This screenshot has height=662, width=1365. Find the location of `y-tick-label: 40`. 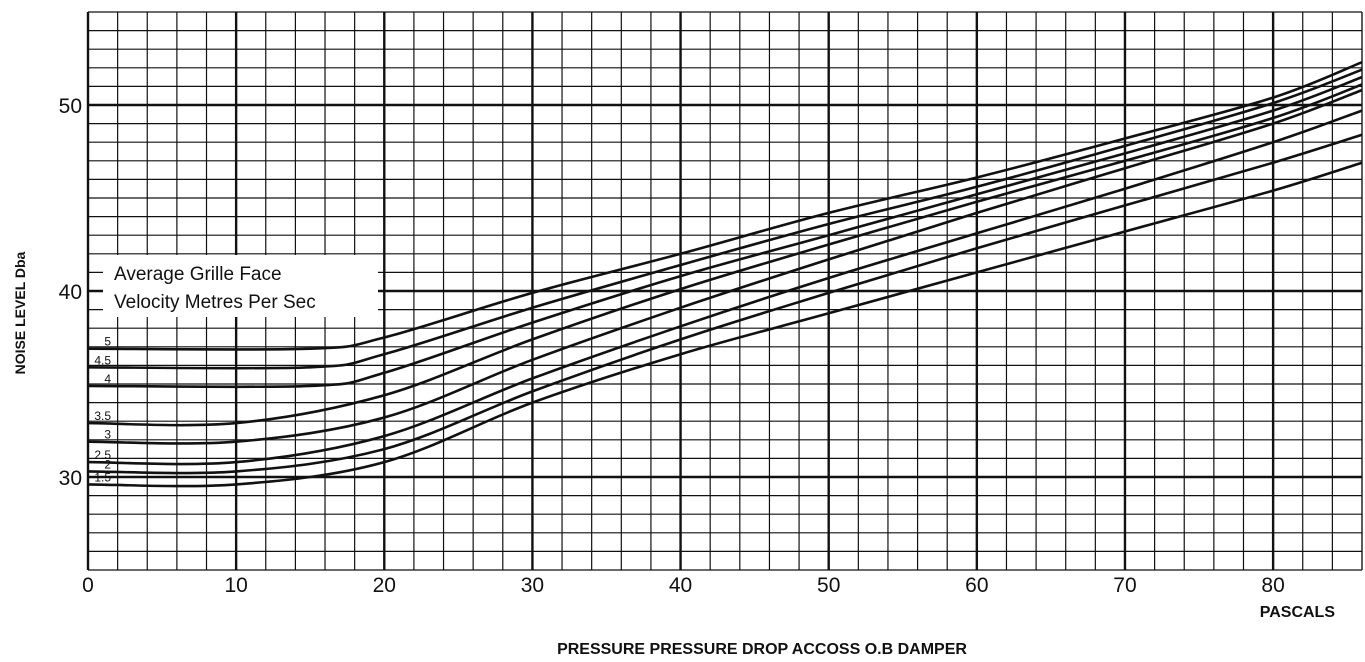

y-tick-label: 40 is located at coordinates (70, 292).